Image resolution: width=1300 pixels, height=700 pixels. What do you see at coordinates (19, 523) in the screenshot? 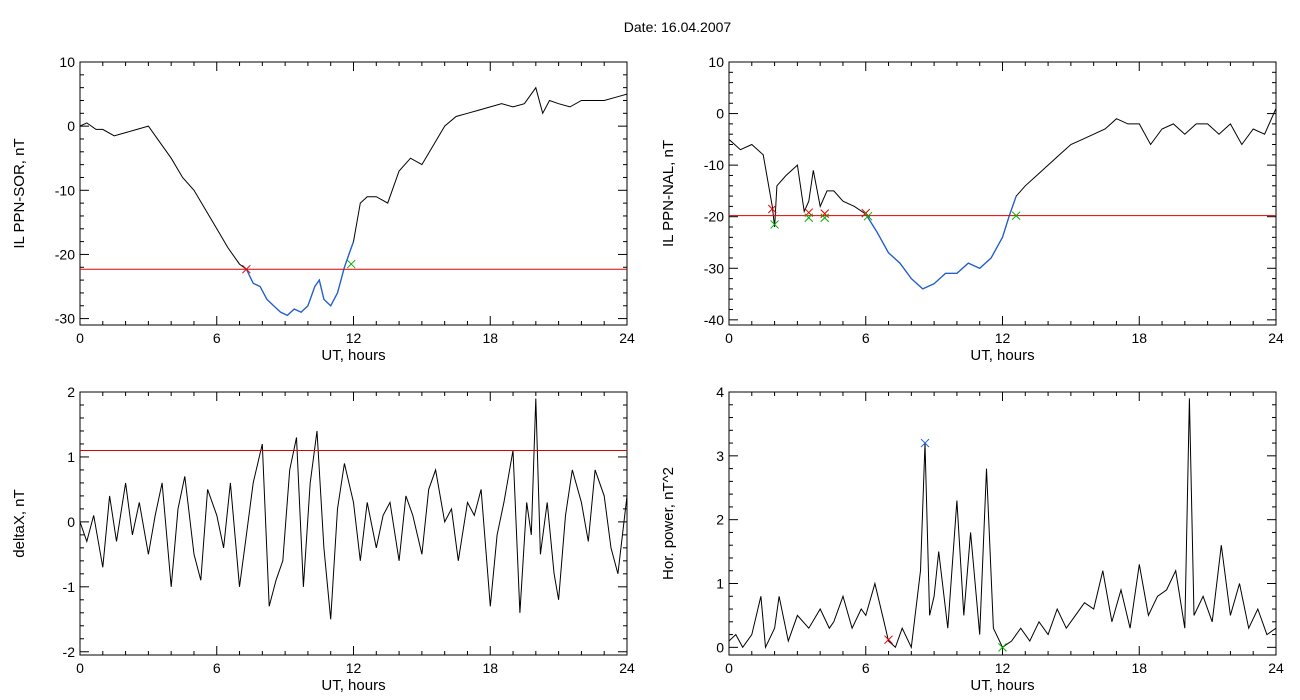
I see `y-axis-label: deltaX, nT` at bounding box center [19, 523].